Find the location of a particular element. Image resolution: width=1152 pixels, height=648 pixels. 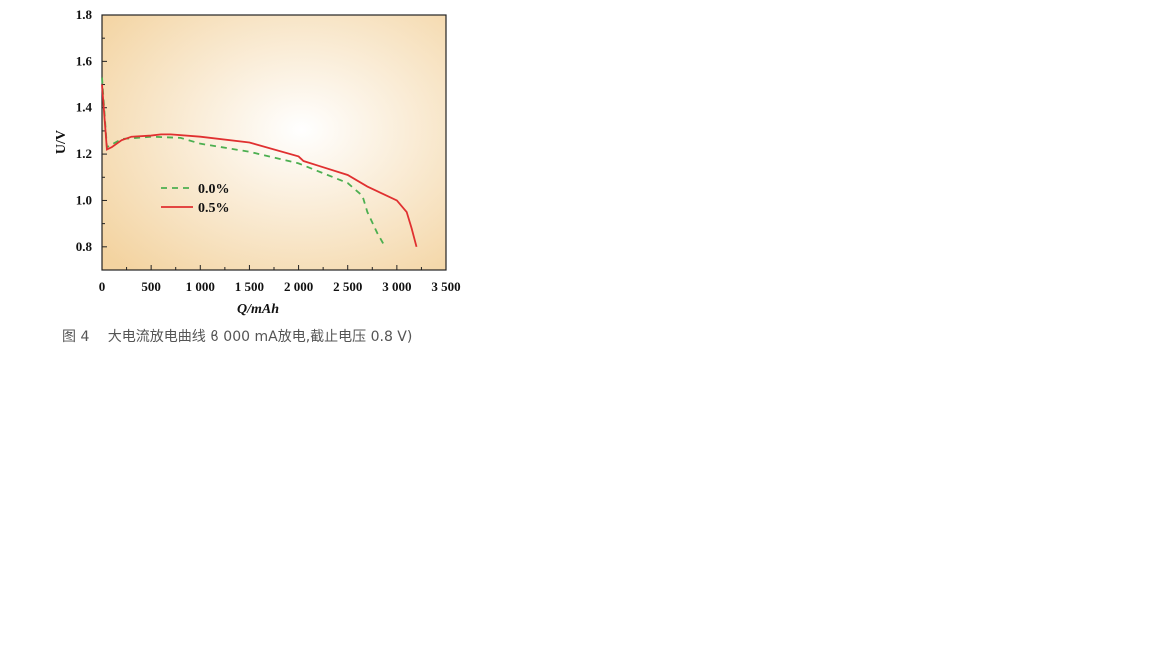

x-tick-label: 2 000 is located at coordinates (298, 286).